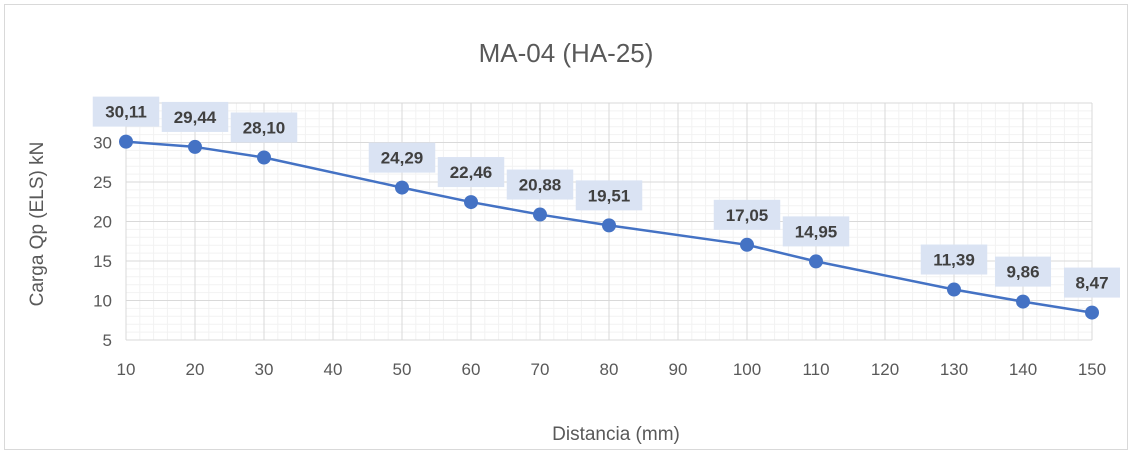  I want to click on y-tick-label: 15, so click(102, 261).